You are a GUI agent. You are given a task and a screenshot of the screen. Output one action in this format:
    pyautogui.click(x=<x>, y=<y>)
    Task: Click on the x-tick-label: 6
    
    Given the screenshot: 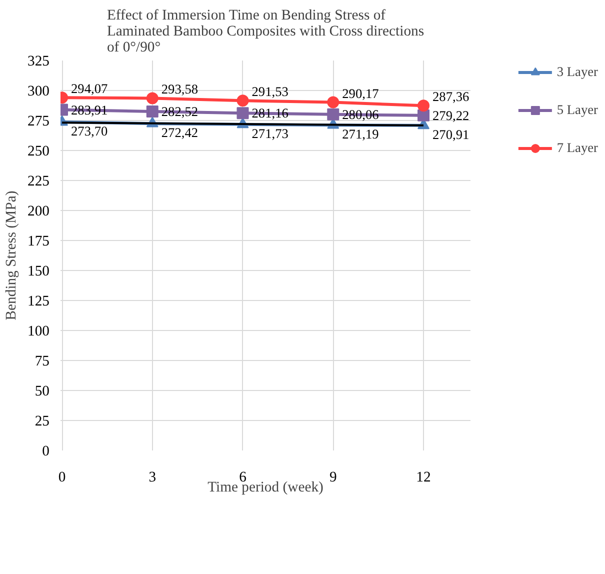 What is the action you would take?
    pyautogui.click(x=242, y=478)
    